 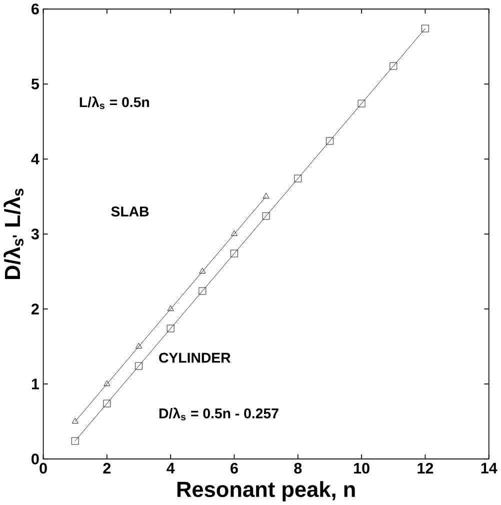 What do you see at coordinates (35, 309) in the screenshot?
I see `y-tick-label: 2` at bounding box center [35, 309].